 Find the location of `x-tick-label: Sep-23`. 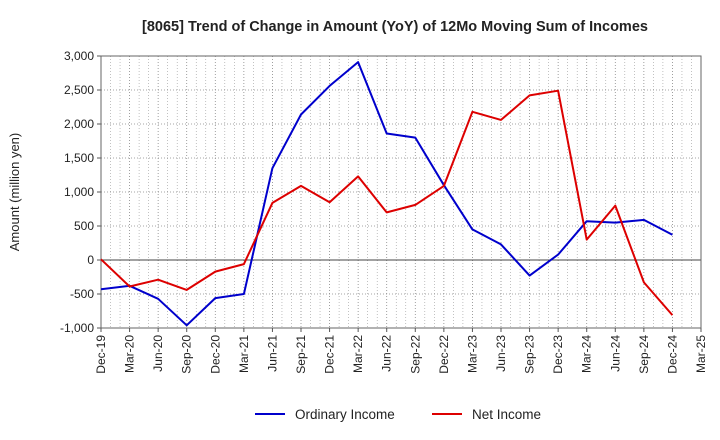

x-tick-label: Sep-23 is located at coordinates (530, 354).